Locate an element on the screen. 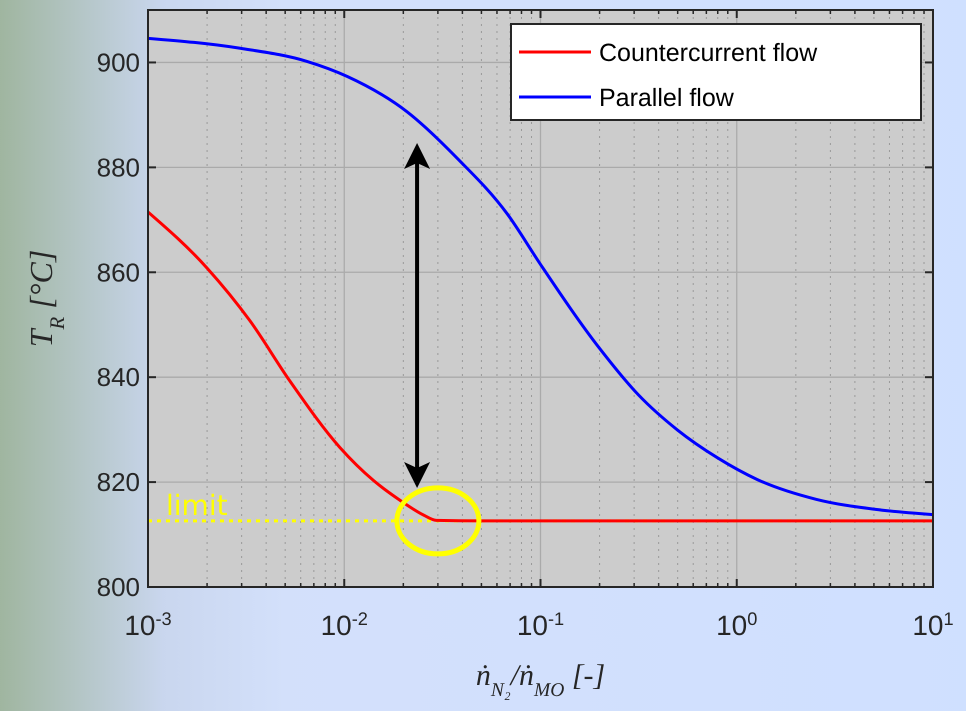  ref-line-label: limit is located at coordinates (197, 505).